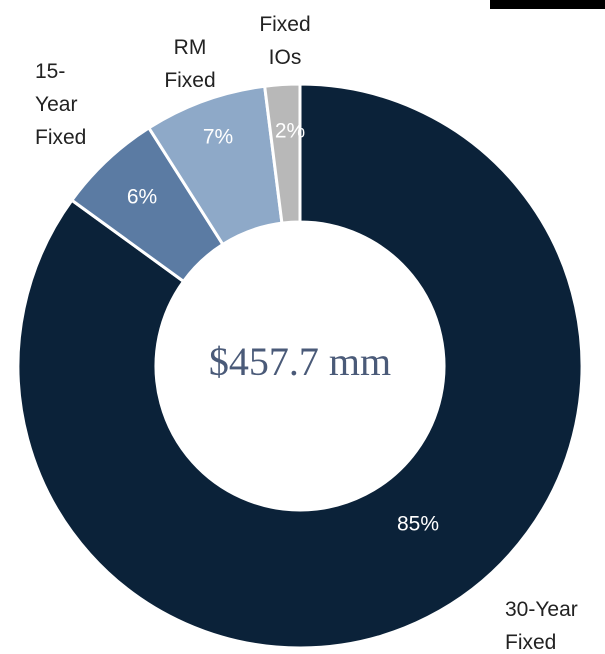 The image size is (605, 654). I want to click on decoration-bar, so click(547, 4).